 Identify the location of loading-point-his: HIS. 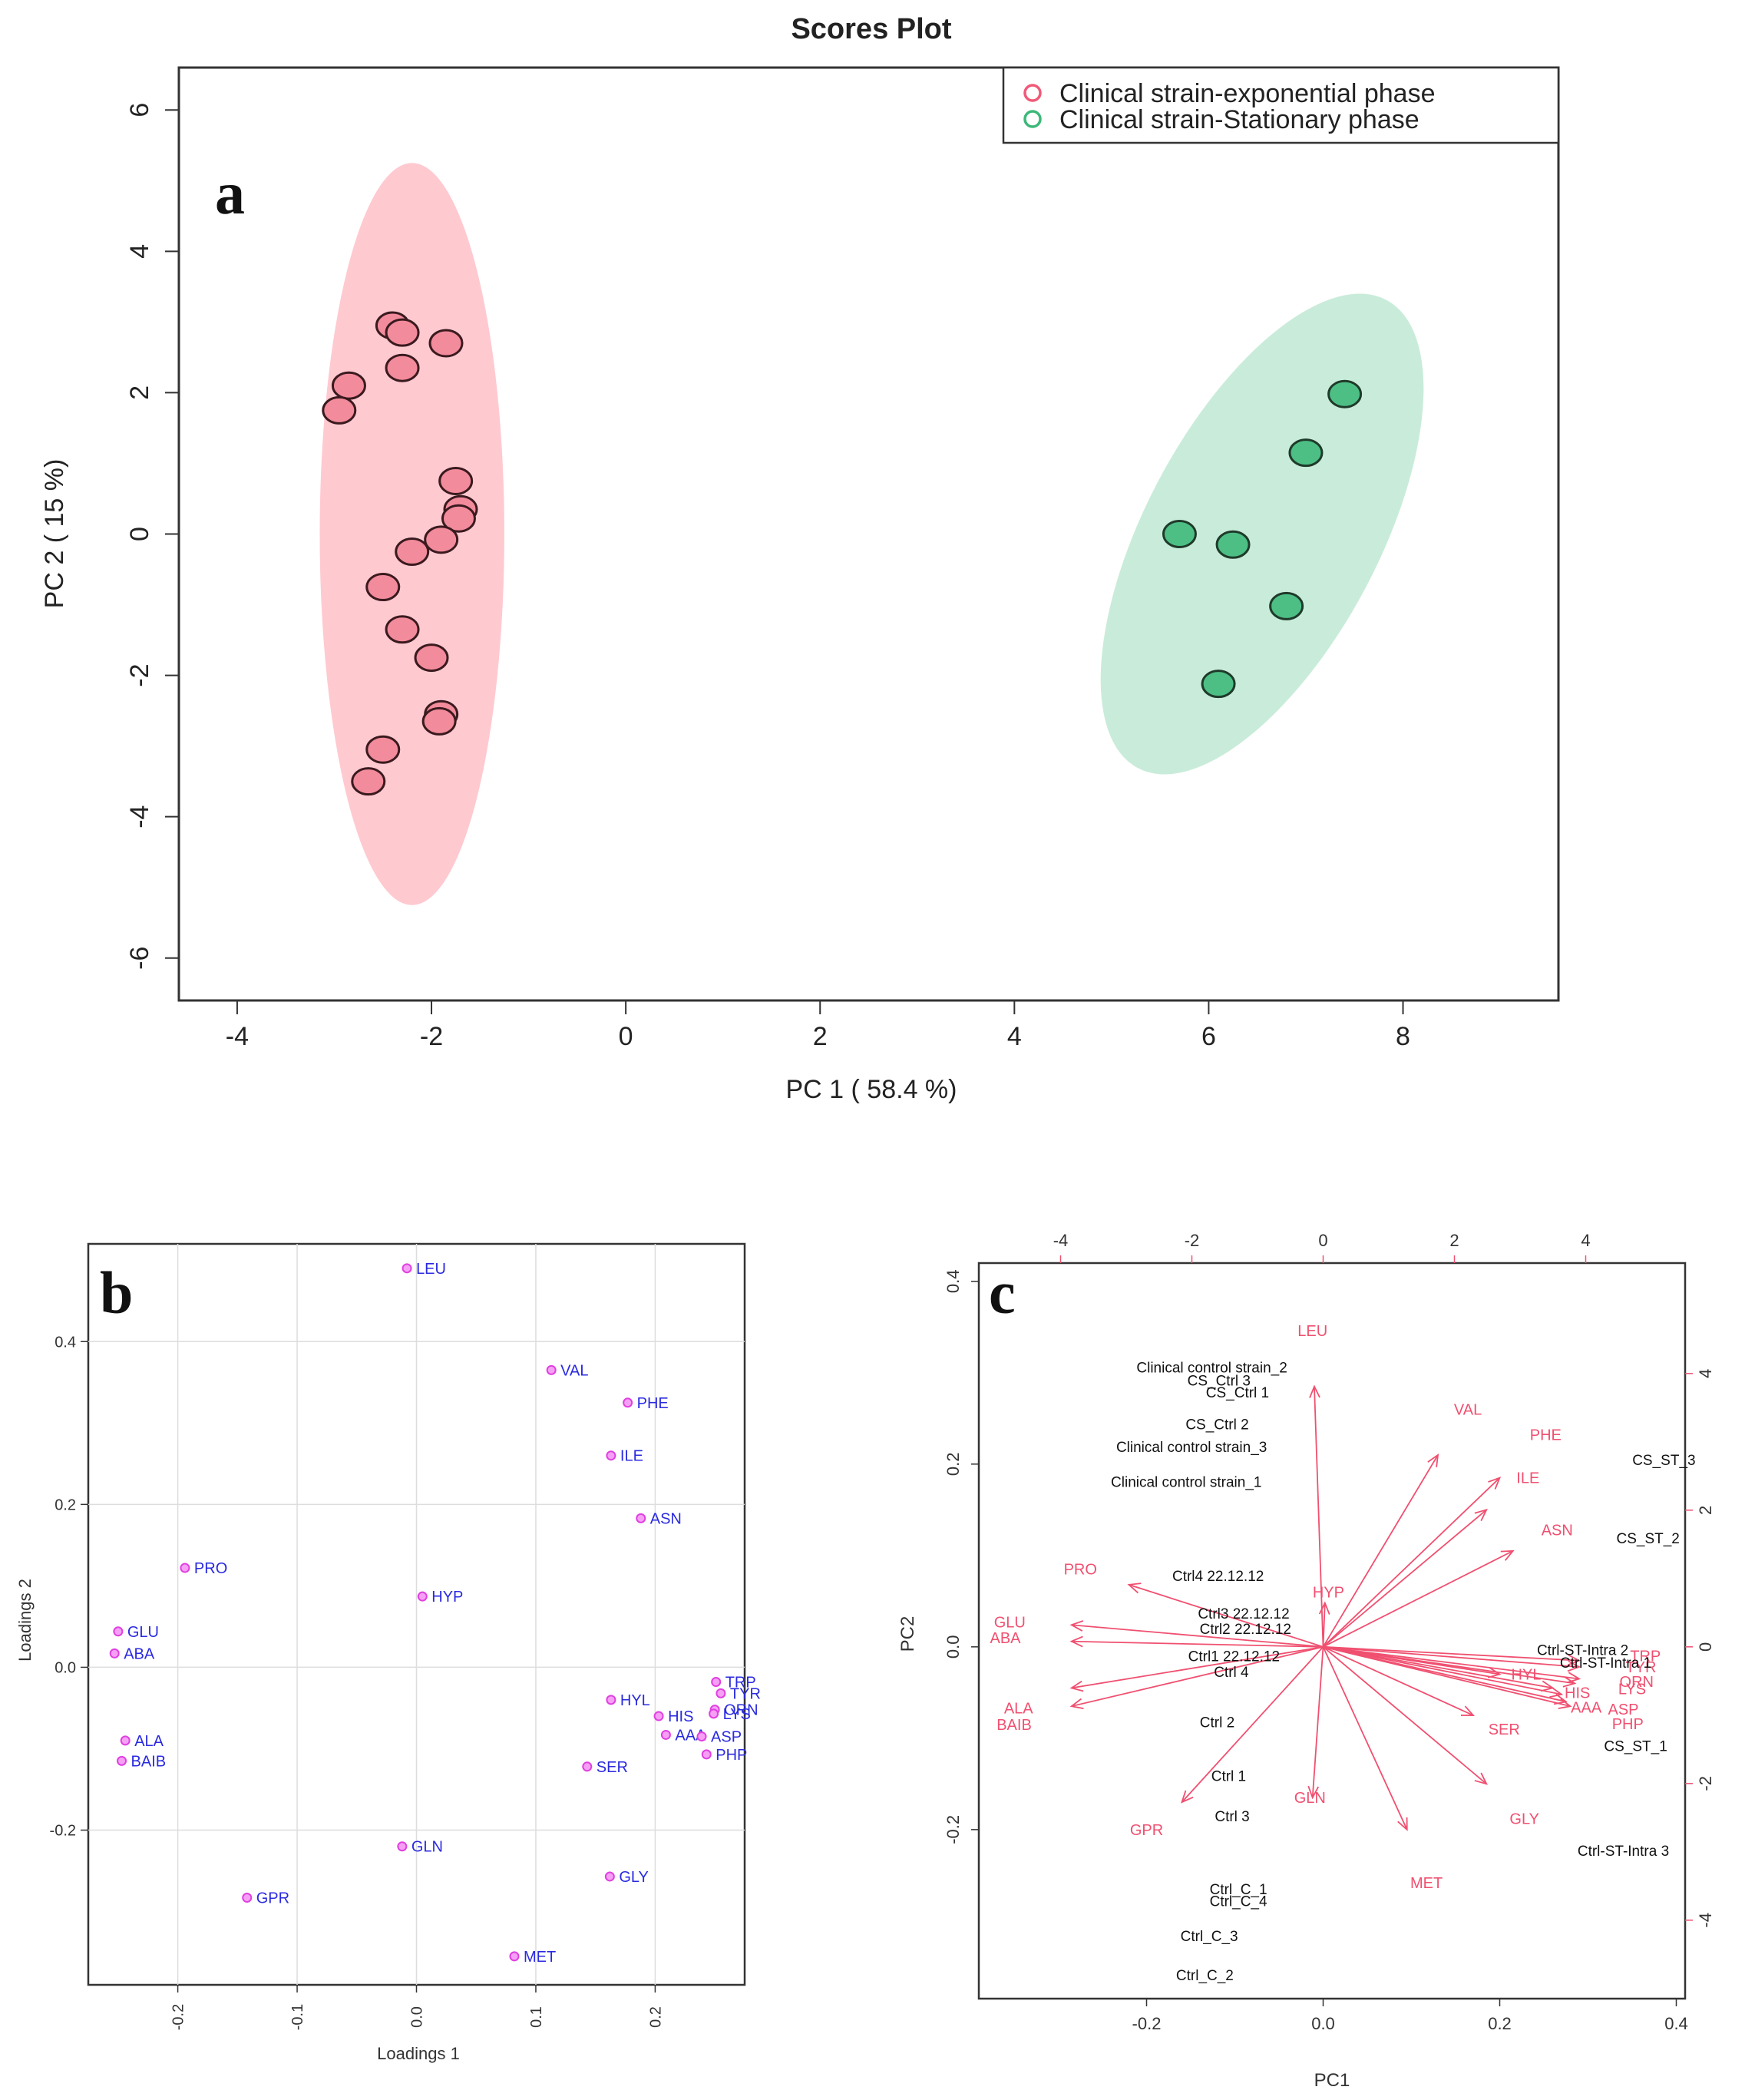
(673, 1716).